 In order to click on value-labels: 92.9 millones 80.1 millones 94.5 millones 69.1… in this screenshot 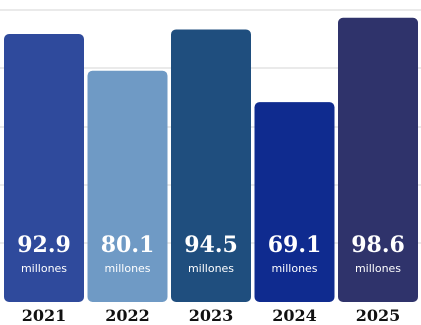, I will do `click(211, 253)`.